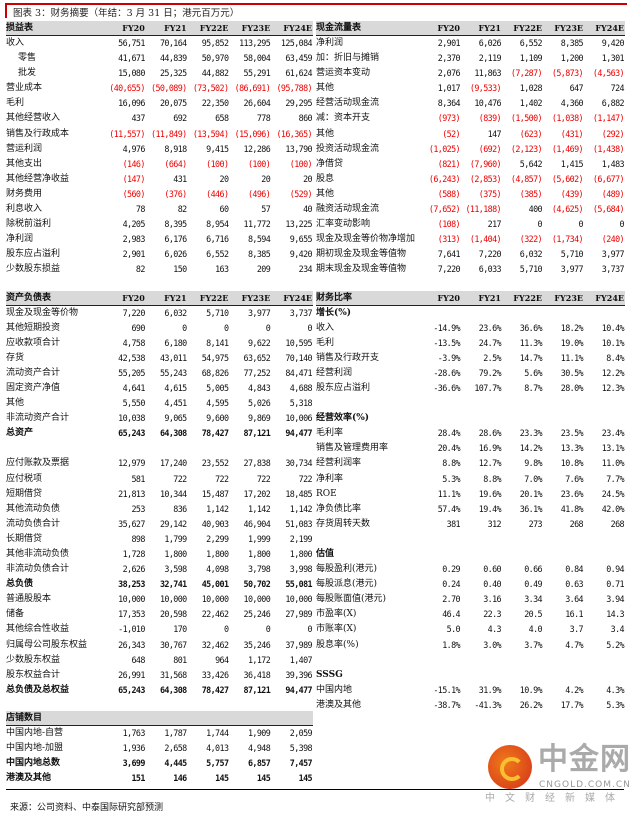 The height and width of the screenshot is (814, 640). I want to click on table-header: 店铺数目, so click(159, 718).